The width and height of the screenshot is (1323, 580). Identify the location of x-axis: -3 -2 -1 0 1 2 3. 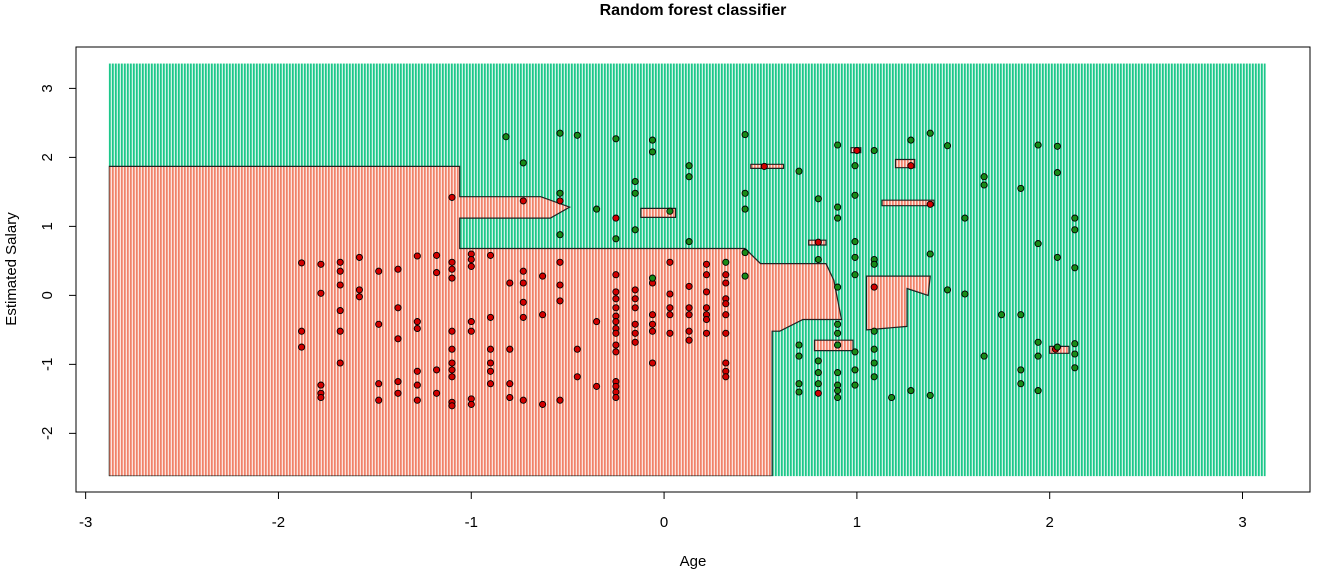
(663, 511).